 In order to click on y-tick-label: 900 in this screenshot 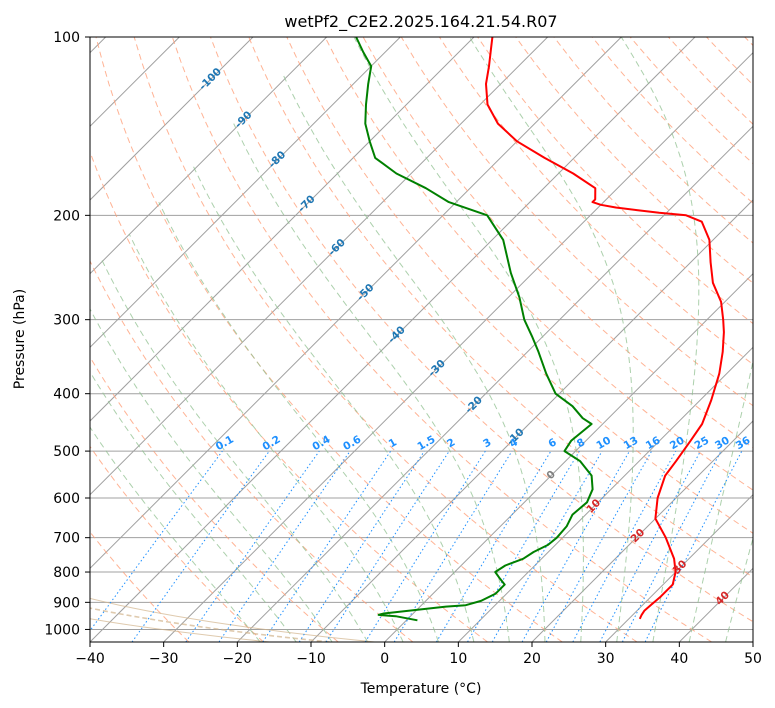, I will do `click(66, 603)`.